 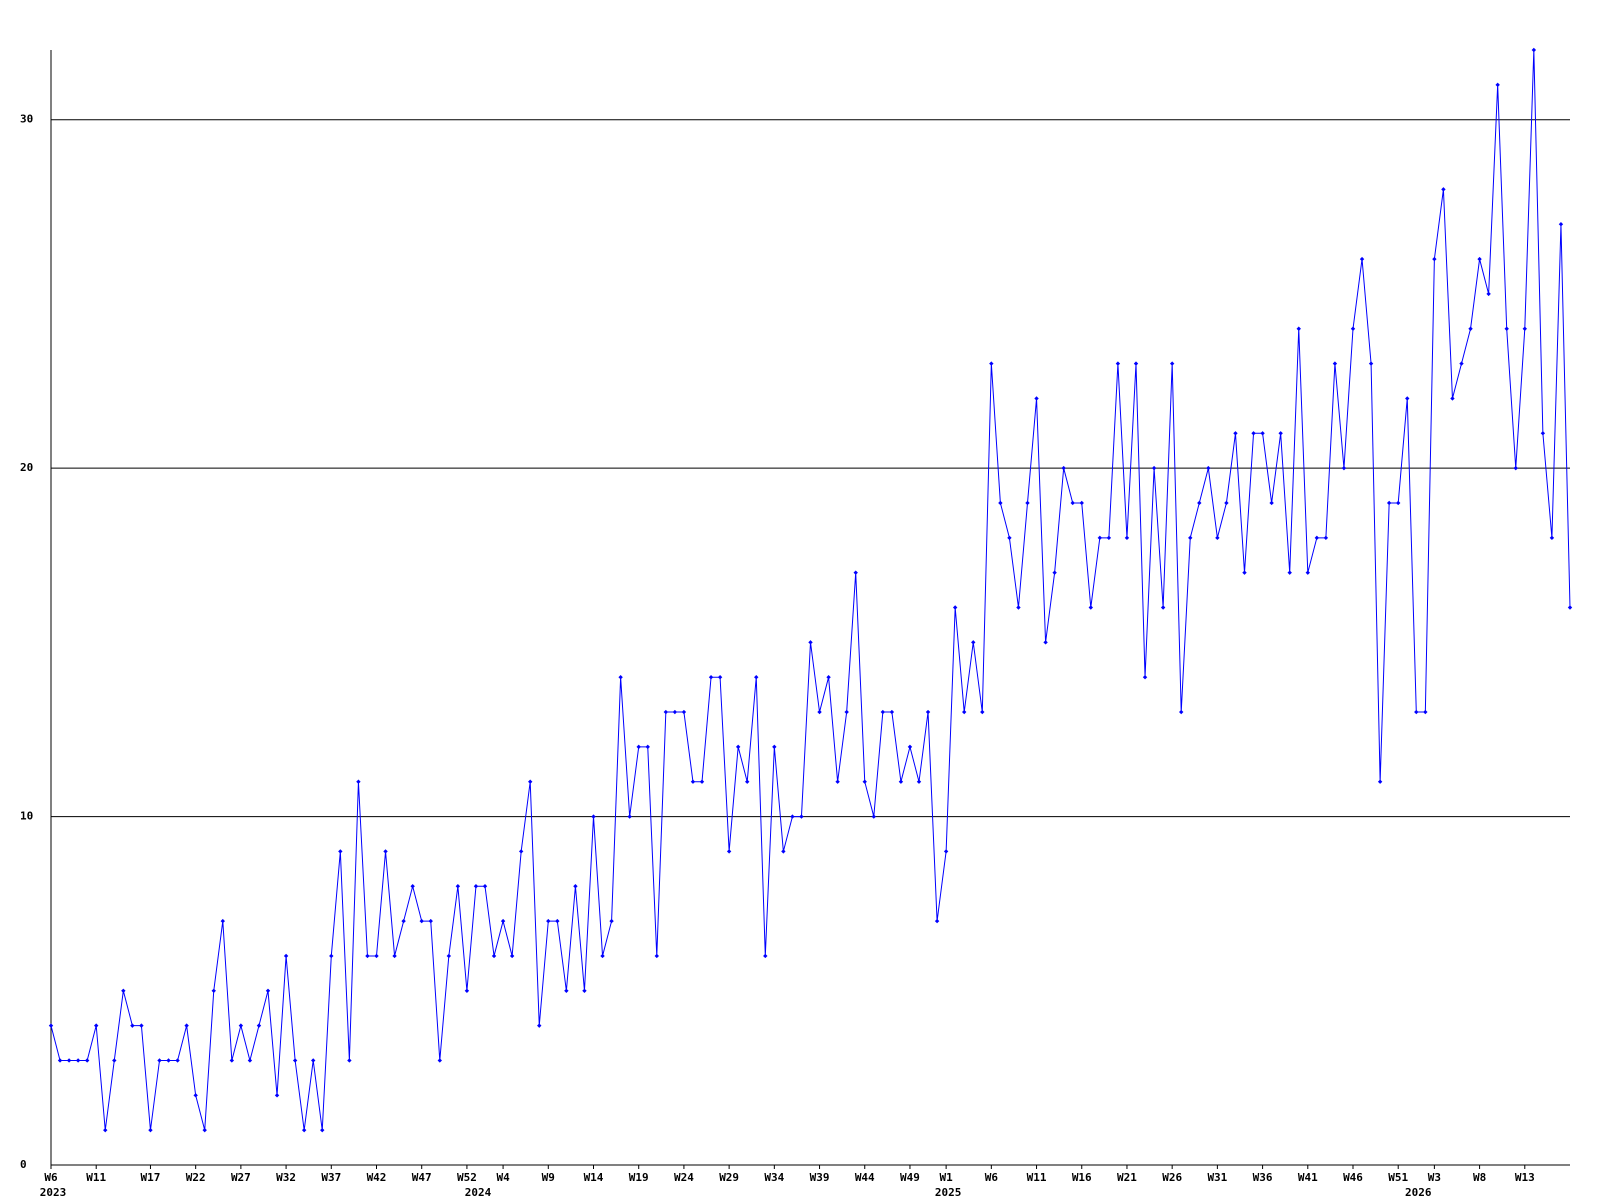 What do you see at coordinates (729, 1177) in the screenshot?
I see `x-tick-label: W29` at bounding box center [729, 1177].